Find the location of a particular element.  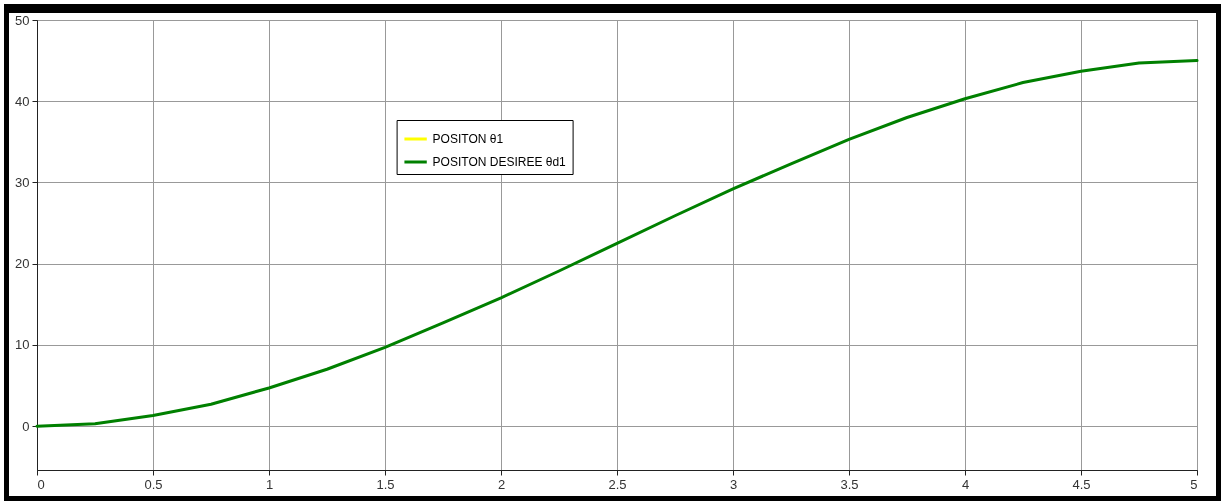

y-tick-label: 20 is located at coordinates (22, 264).